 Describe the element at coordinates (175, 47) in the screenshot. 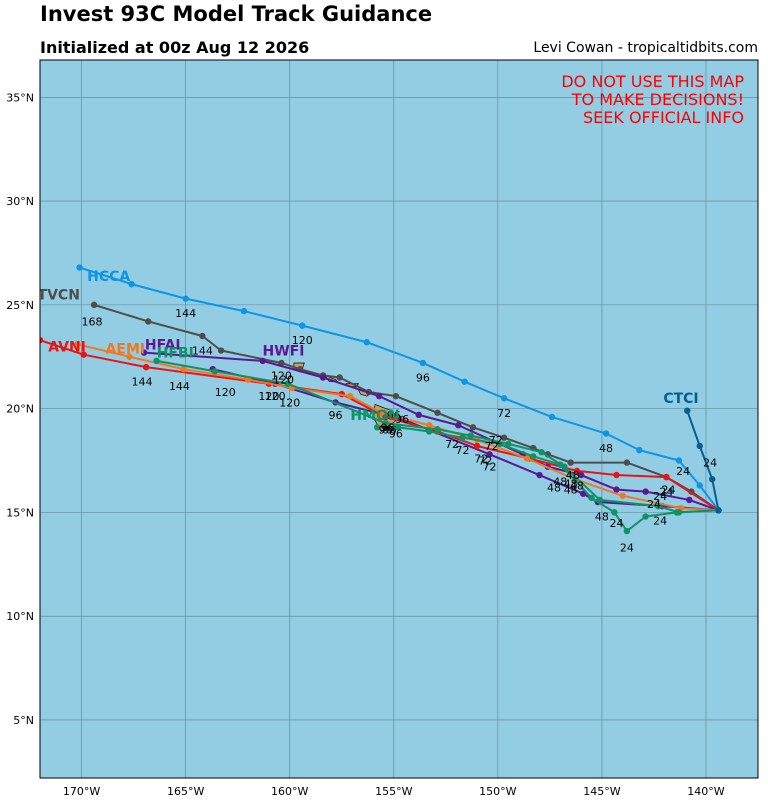

I see `page-subtitle: Initialized at 00z Aug 12 2026` at that location.